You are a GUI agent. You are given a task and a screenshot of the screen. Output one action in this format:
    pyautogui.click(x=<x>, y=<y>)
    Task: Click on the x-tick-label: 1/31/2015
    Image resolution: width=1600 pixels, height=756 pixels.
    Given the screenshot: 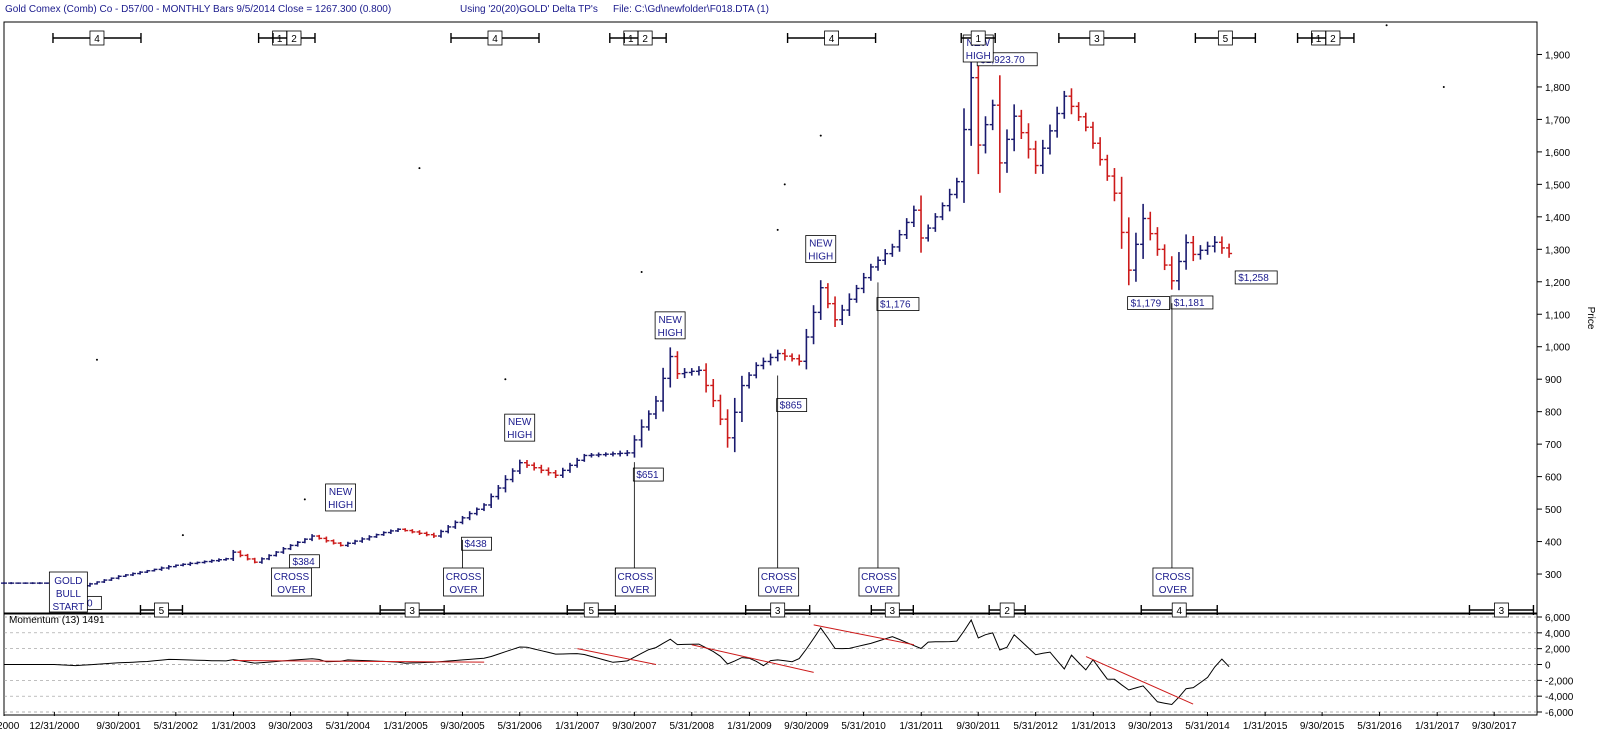 What is the action you would take?
    pyautogui.click(x=1265, y=726)
    